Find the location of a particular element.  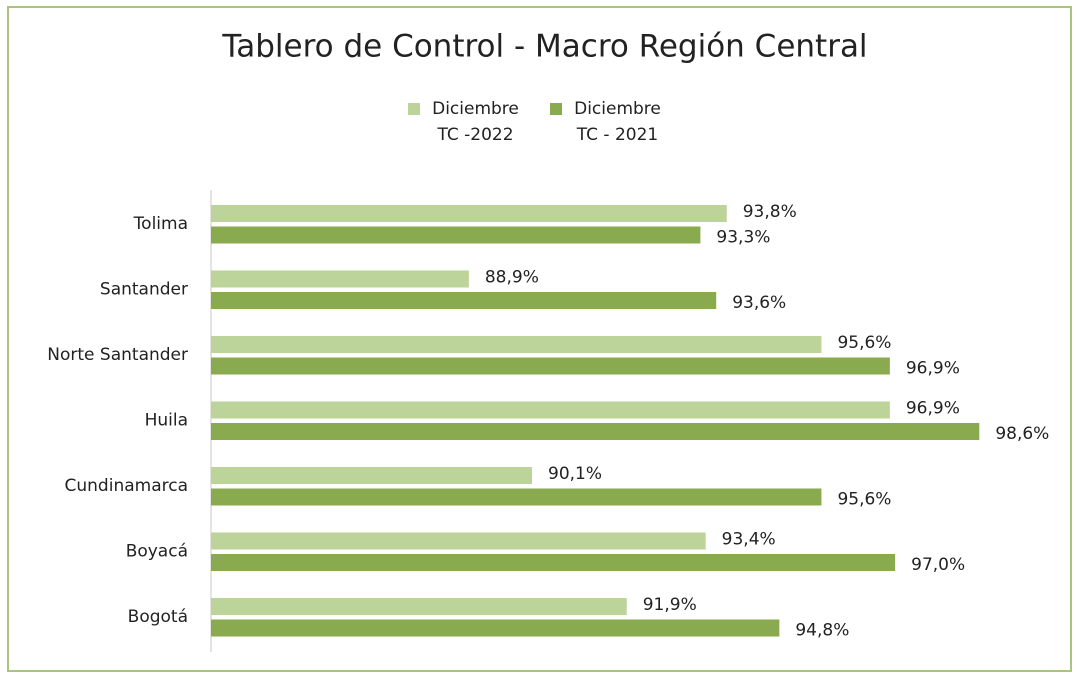

data-label: 91,9% is located at coordinates (670, 605).